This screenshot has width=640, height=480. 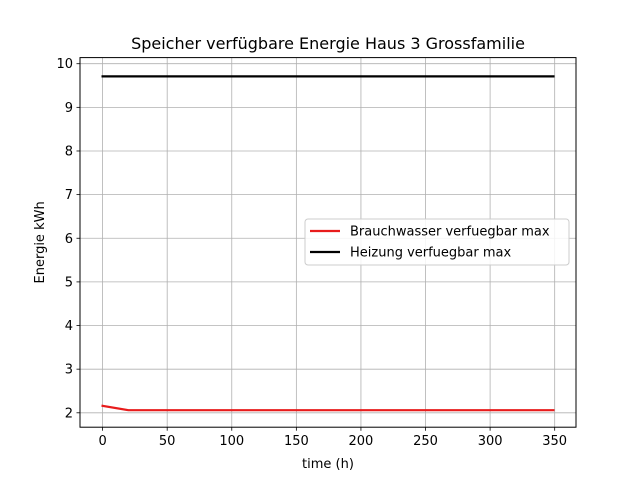 What do you see at coordinates (69, 151) in the screenshot?
I see `y-tick-label: 8` at bounding box center [69, 151].